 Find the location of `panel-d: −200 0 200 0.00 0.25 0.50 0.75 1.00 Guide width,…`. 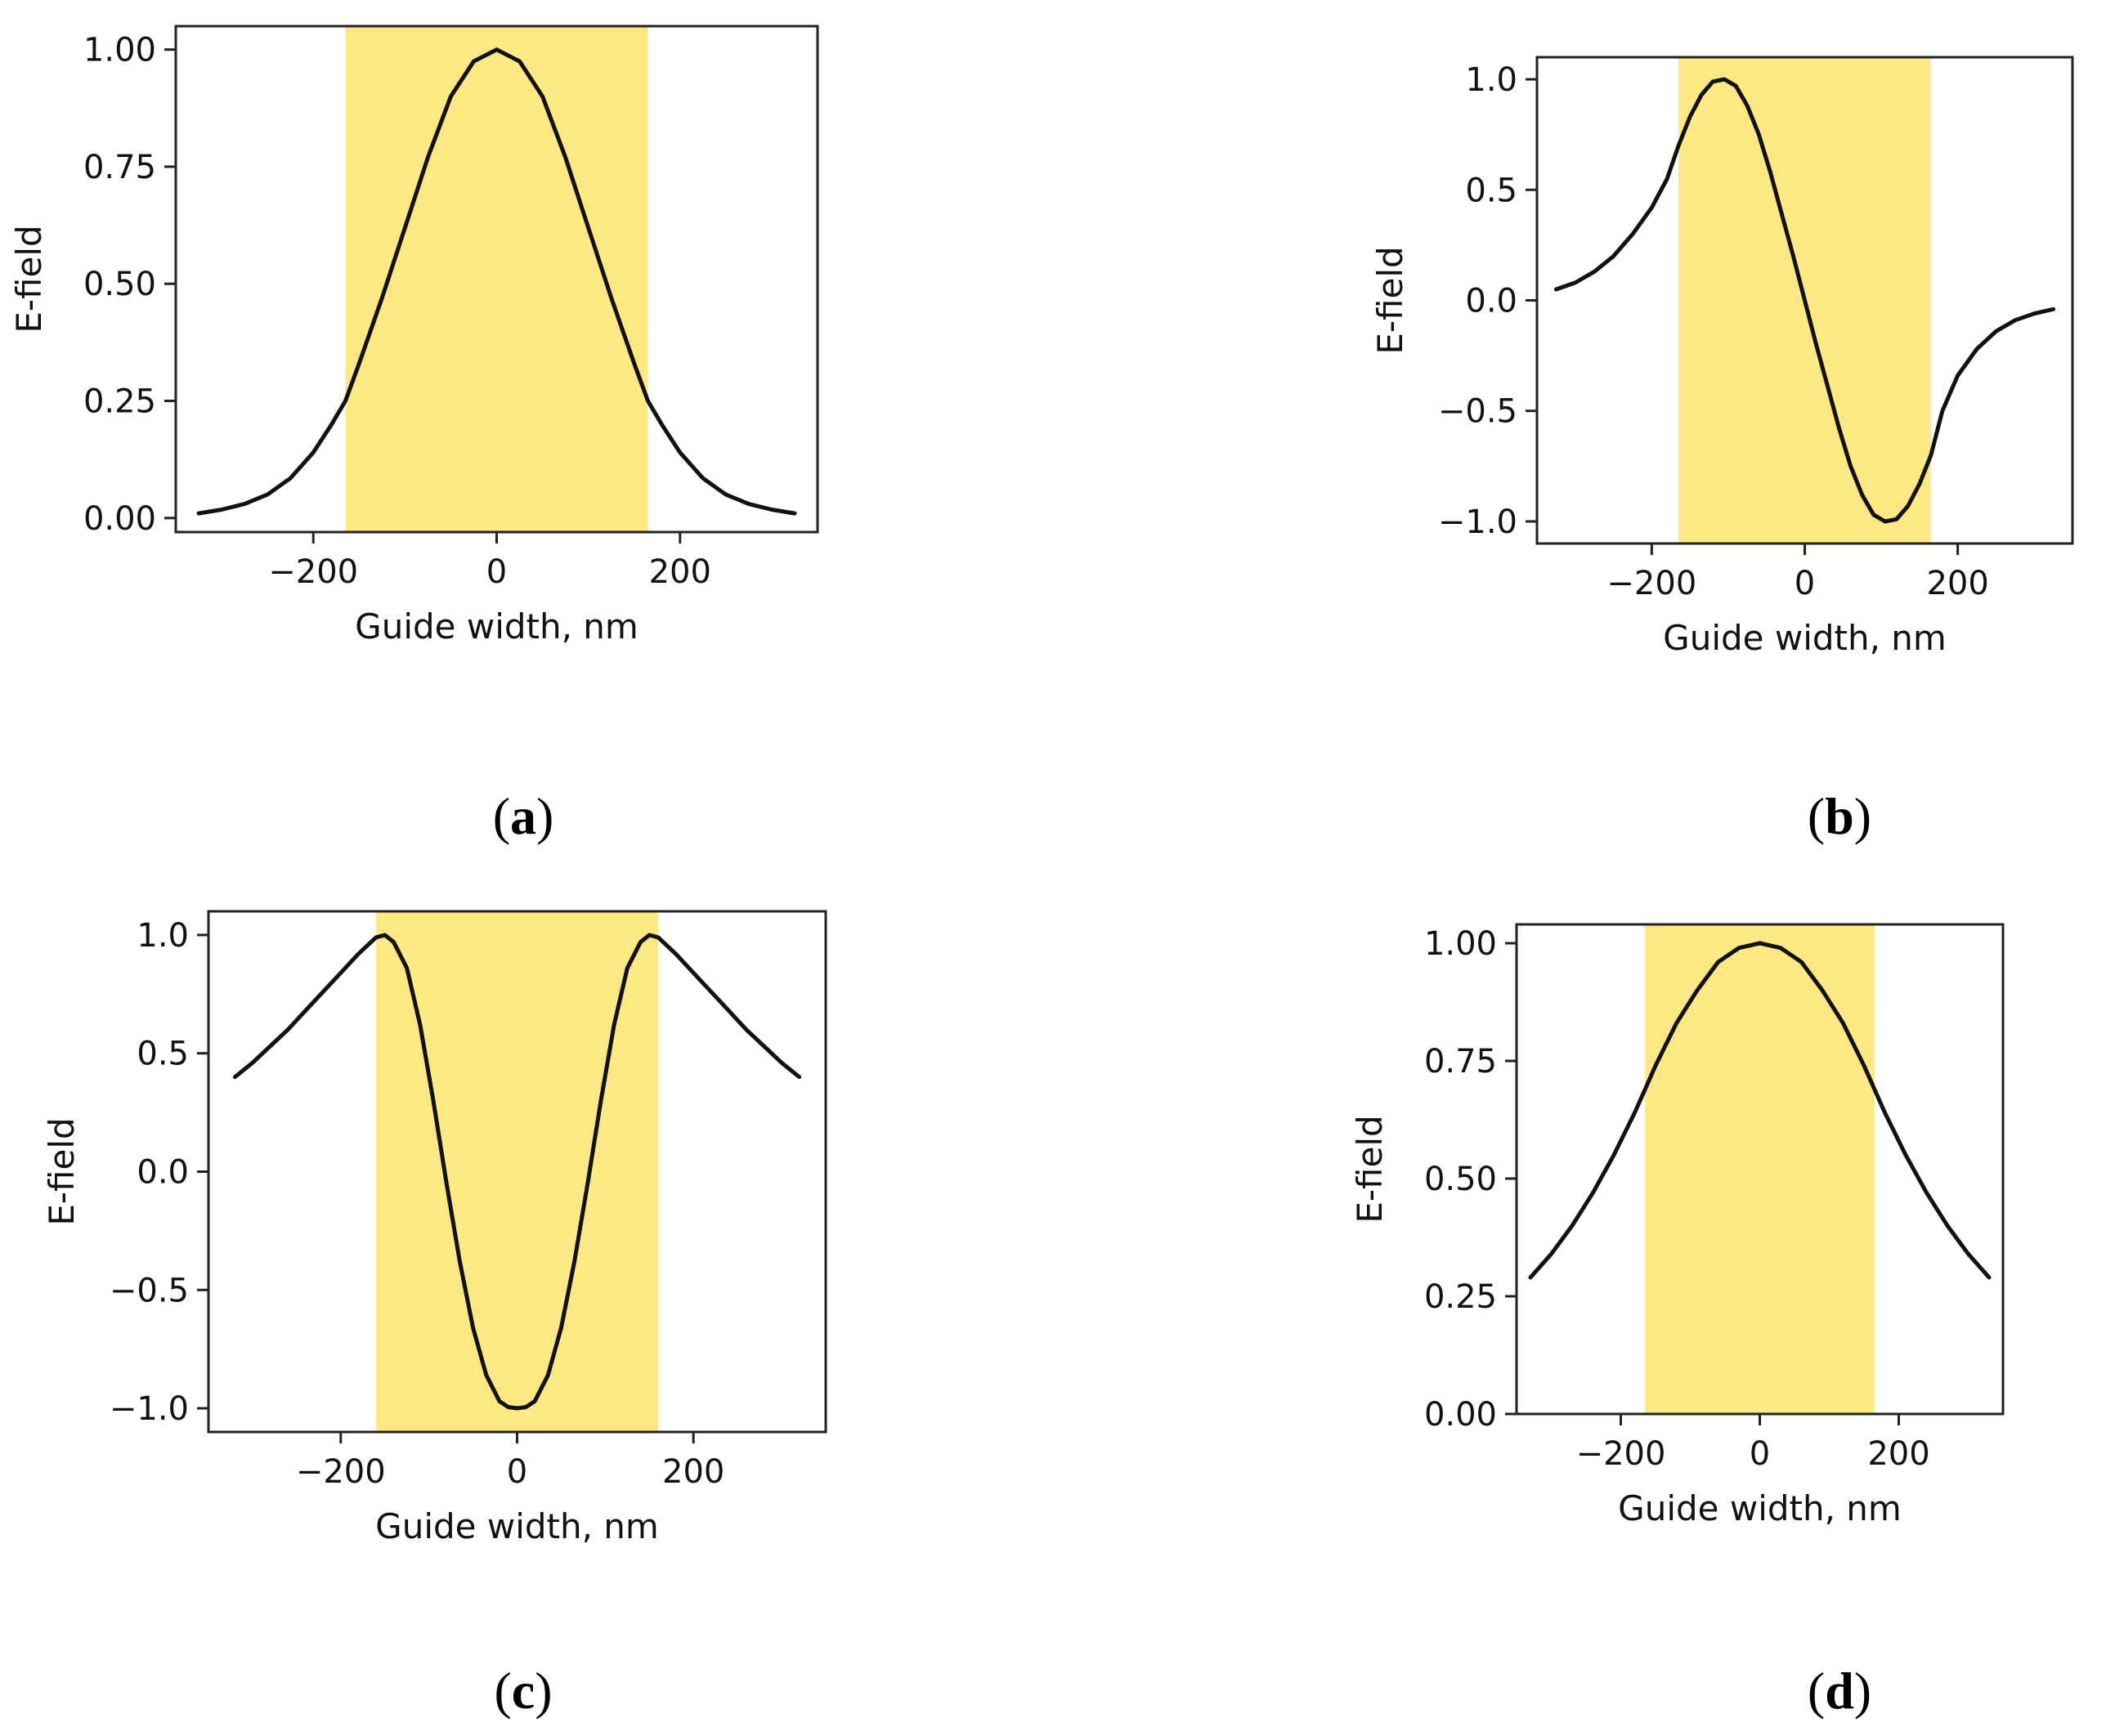

panel-d: −200 0 200 0.00 0.25 0.50 0.75 1.00 Guide width,… is located at coordinates (1677, 1321).